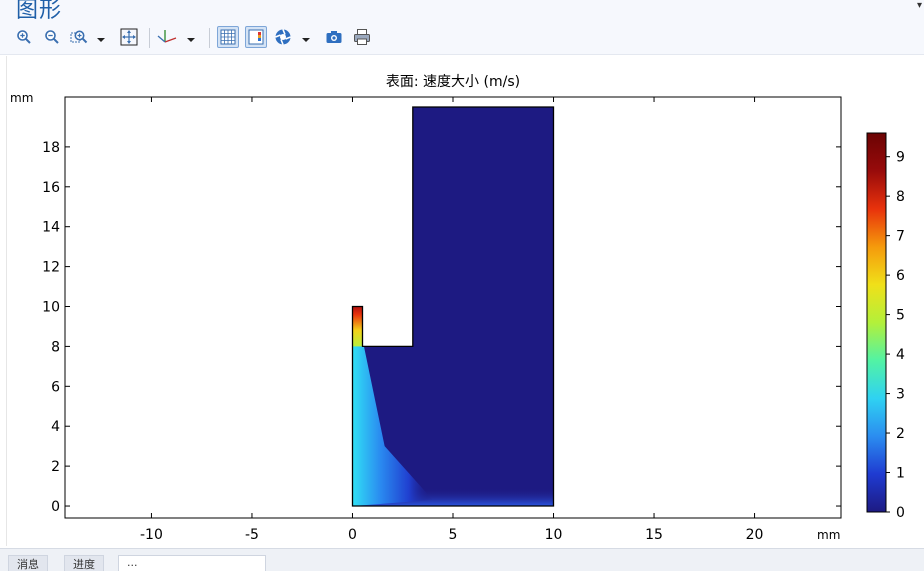 Image resolution: width=924 pixels, height=572 pixels. Describe the element at coordinates (900, 355) in the screenshot. I see `colorbar-tick-label: 4` at that location.